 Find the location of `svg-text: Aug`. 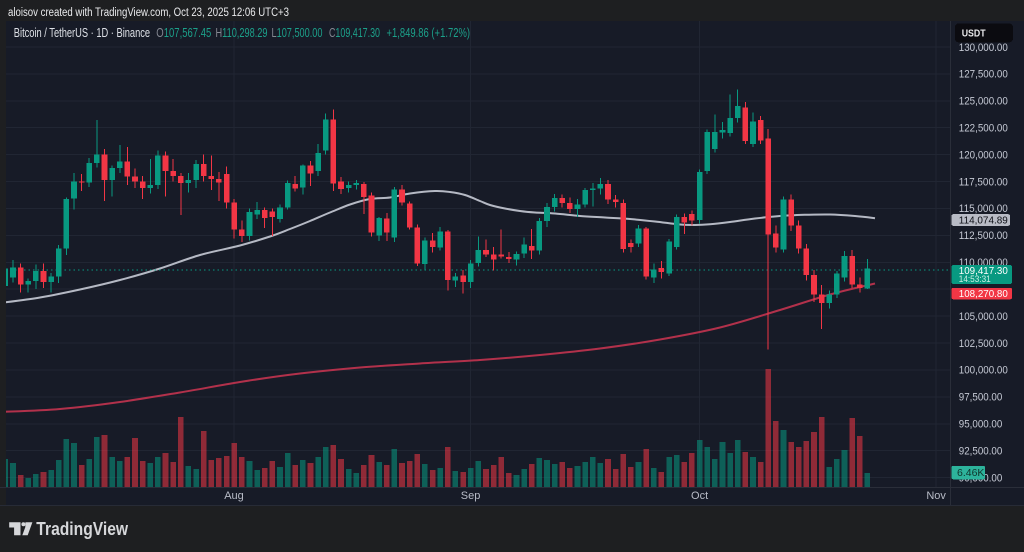

svg-text: Aug is located at coordinates (234, 496).